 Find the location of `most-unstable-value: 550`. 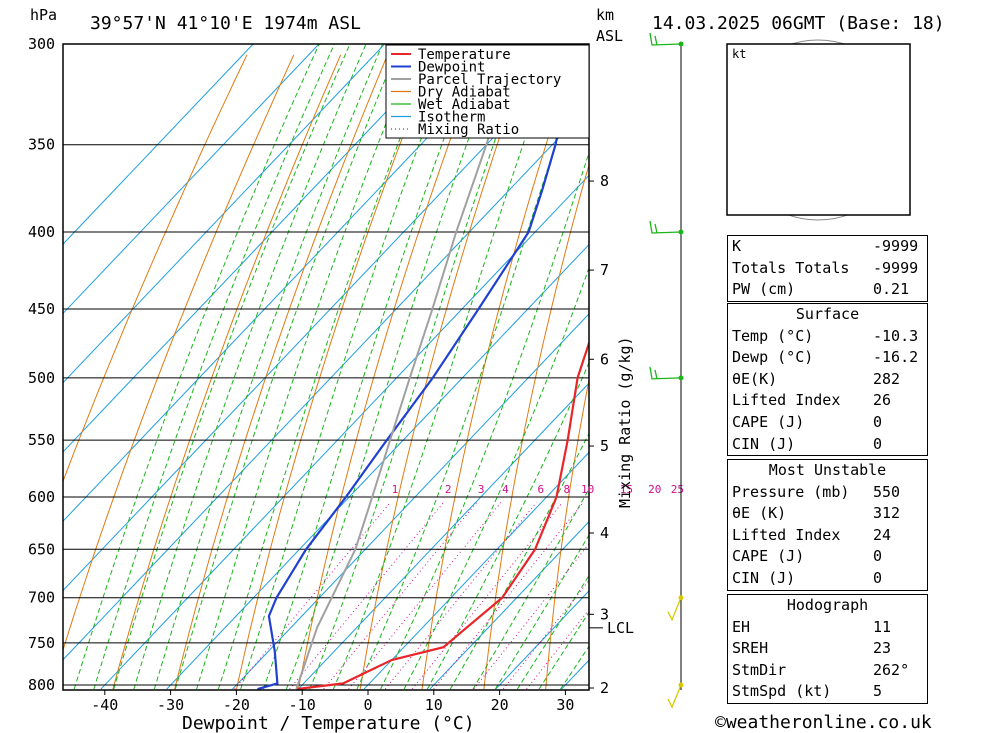

most-unstable-value: 550 is located at coordinates (887, 491).